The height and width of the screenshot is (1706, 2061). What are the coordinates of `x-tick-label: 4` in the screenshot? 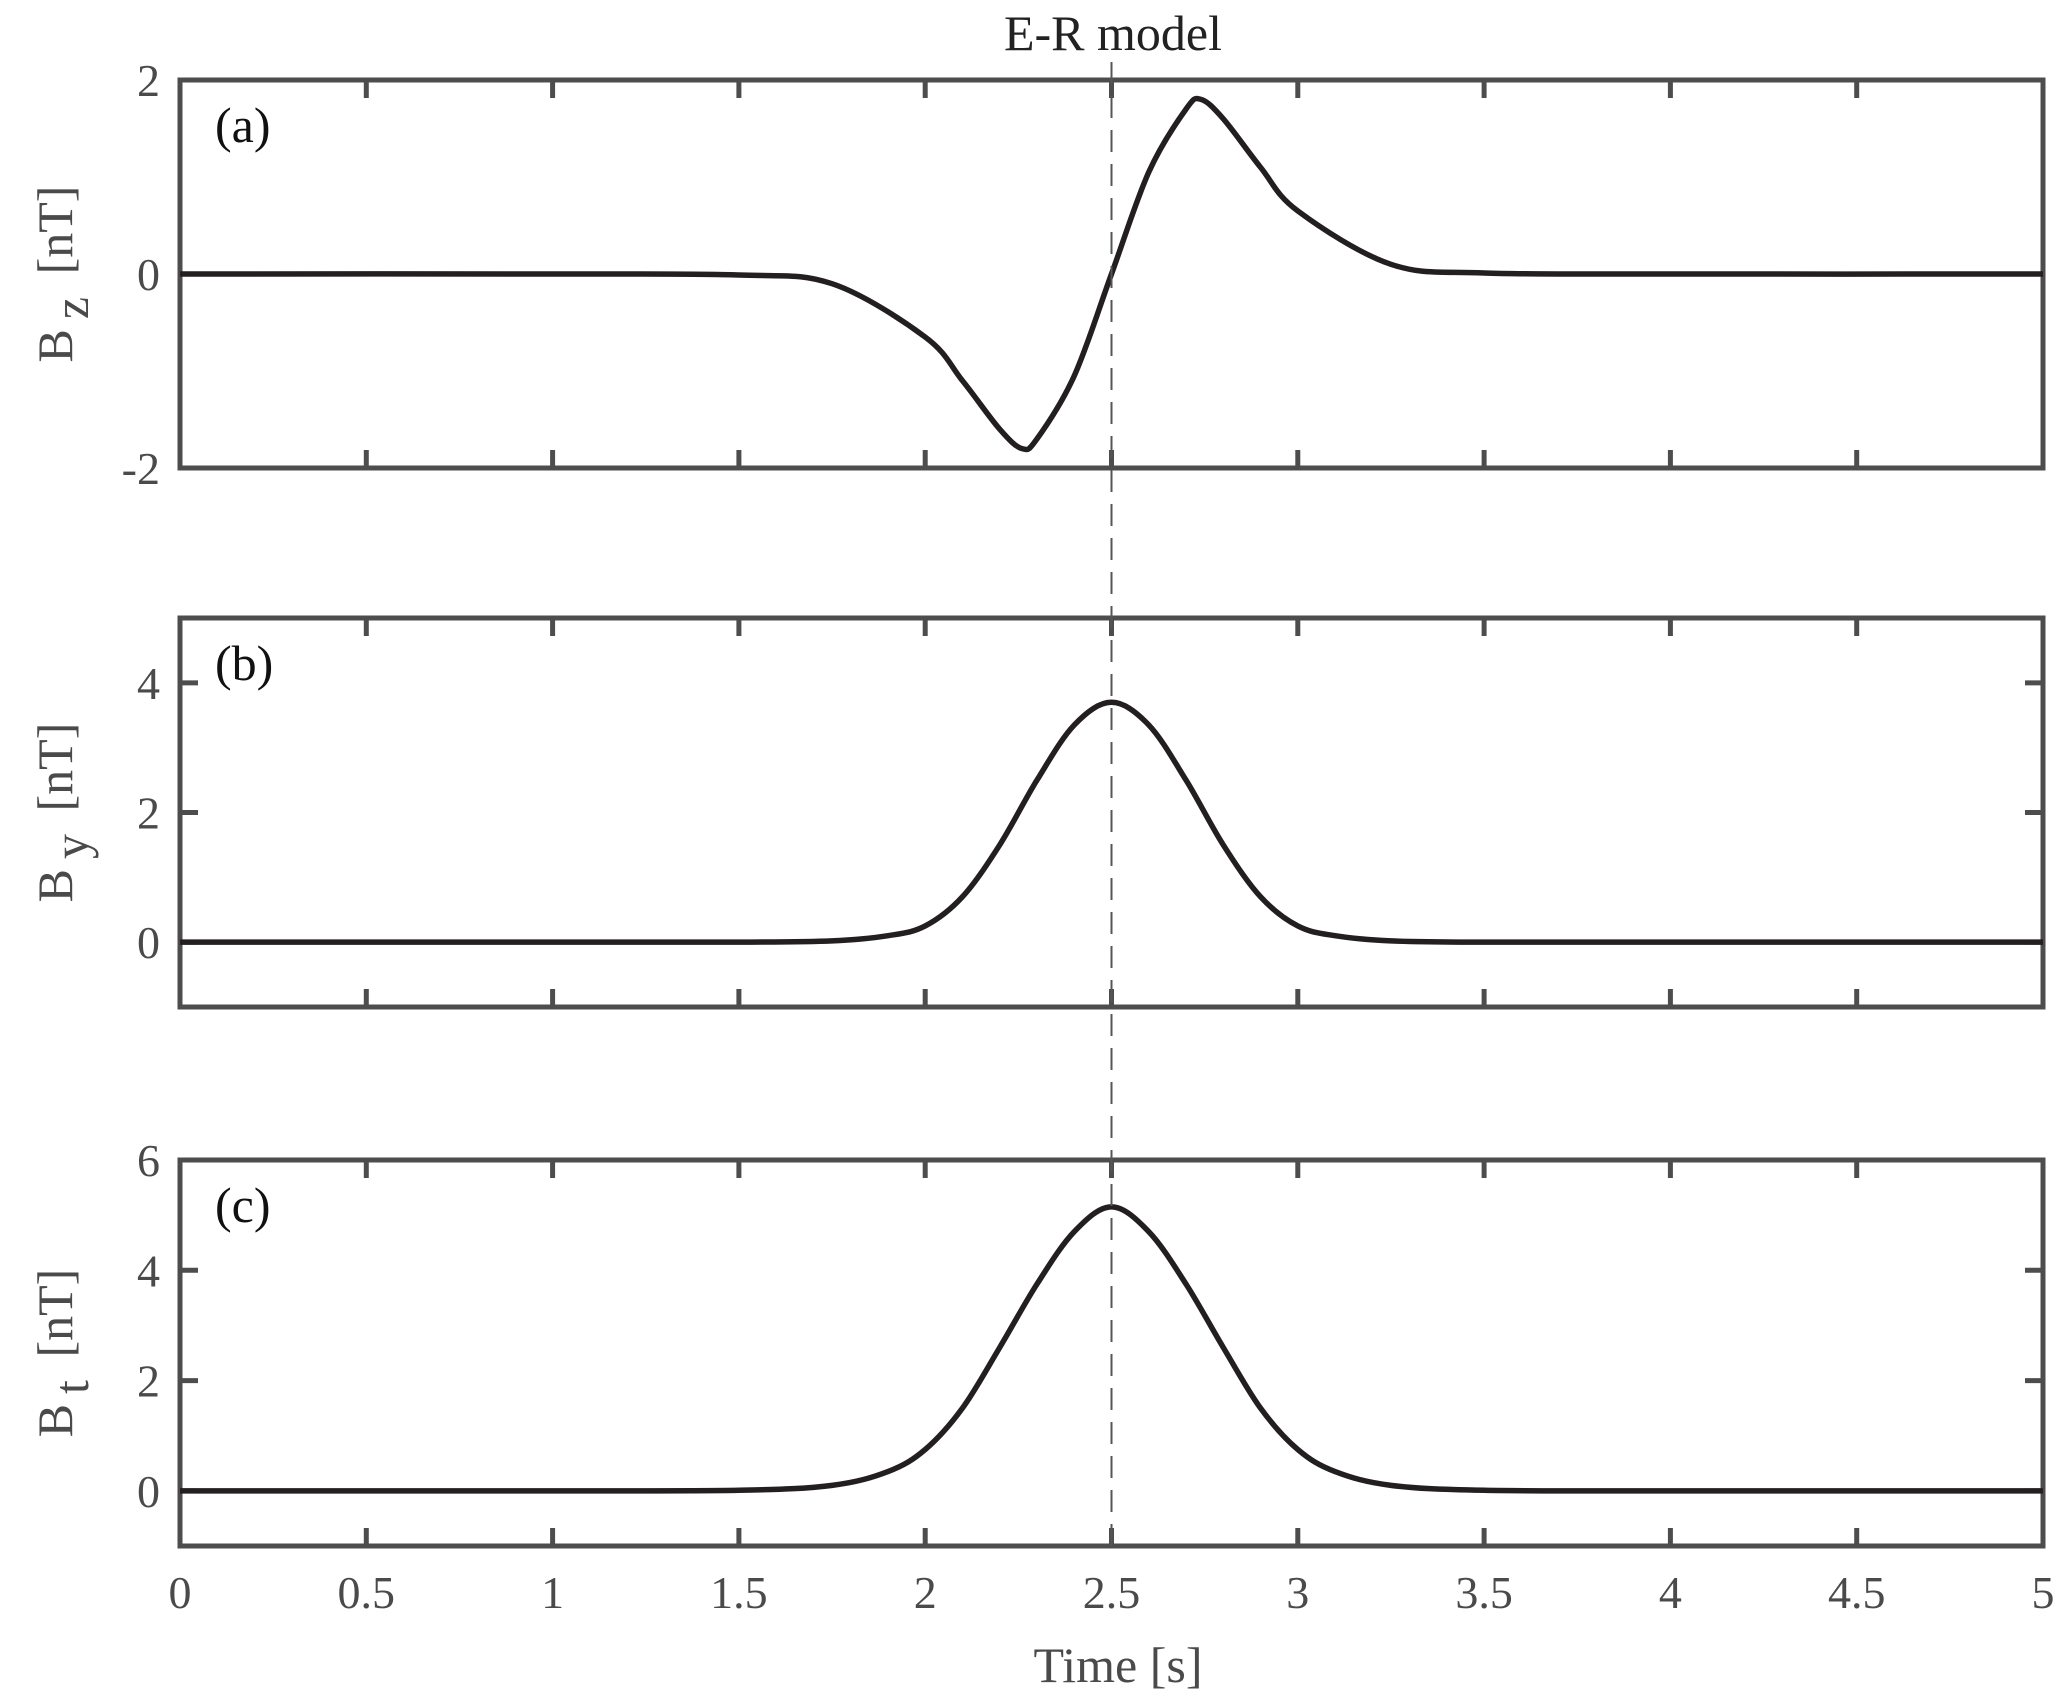 It's located at (1670, 1592).